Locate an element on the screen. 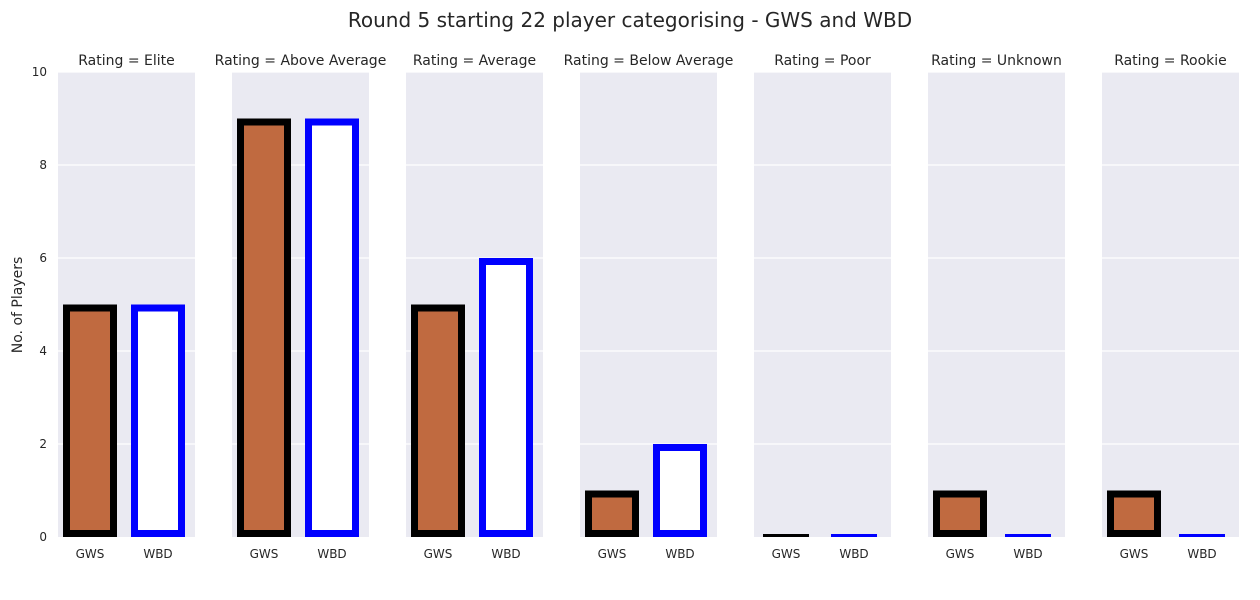 This screenshot has width=1260, height=600. y-tick-label: 10 is located at coordinates (39, 72).